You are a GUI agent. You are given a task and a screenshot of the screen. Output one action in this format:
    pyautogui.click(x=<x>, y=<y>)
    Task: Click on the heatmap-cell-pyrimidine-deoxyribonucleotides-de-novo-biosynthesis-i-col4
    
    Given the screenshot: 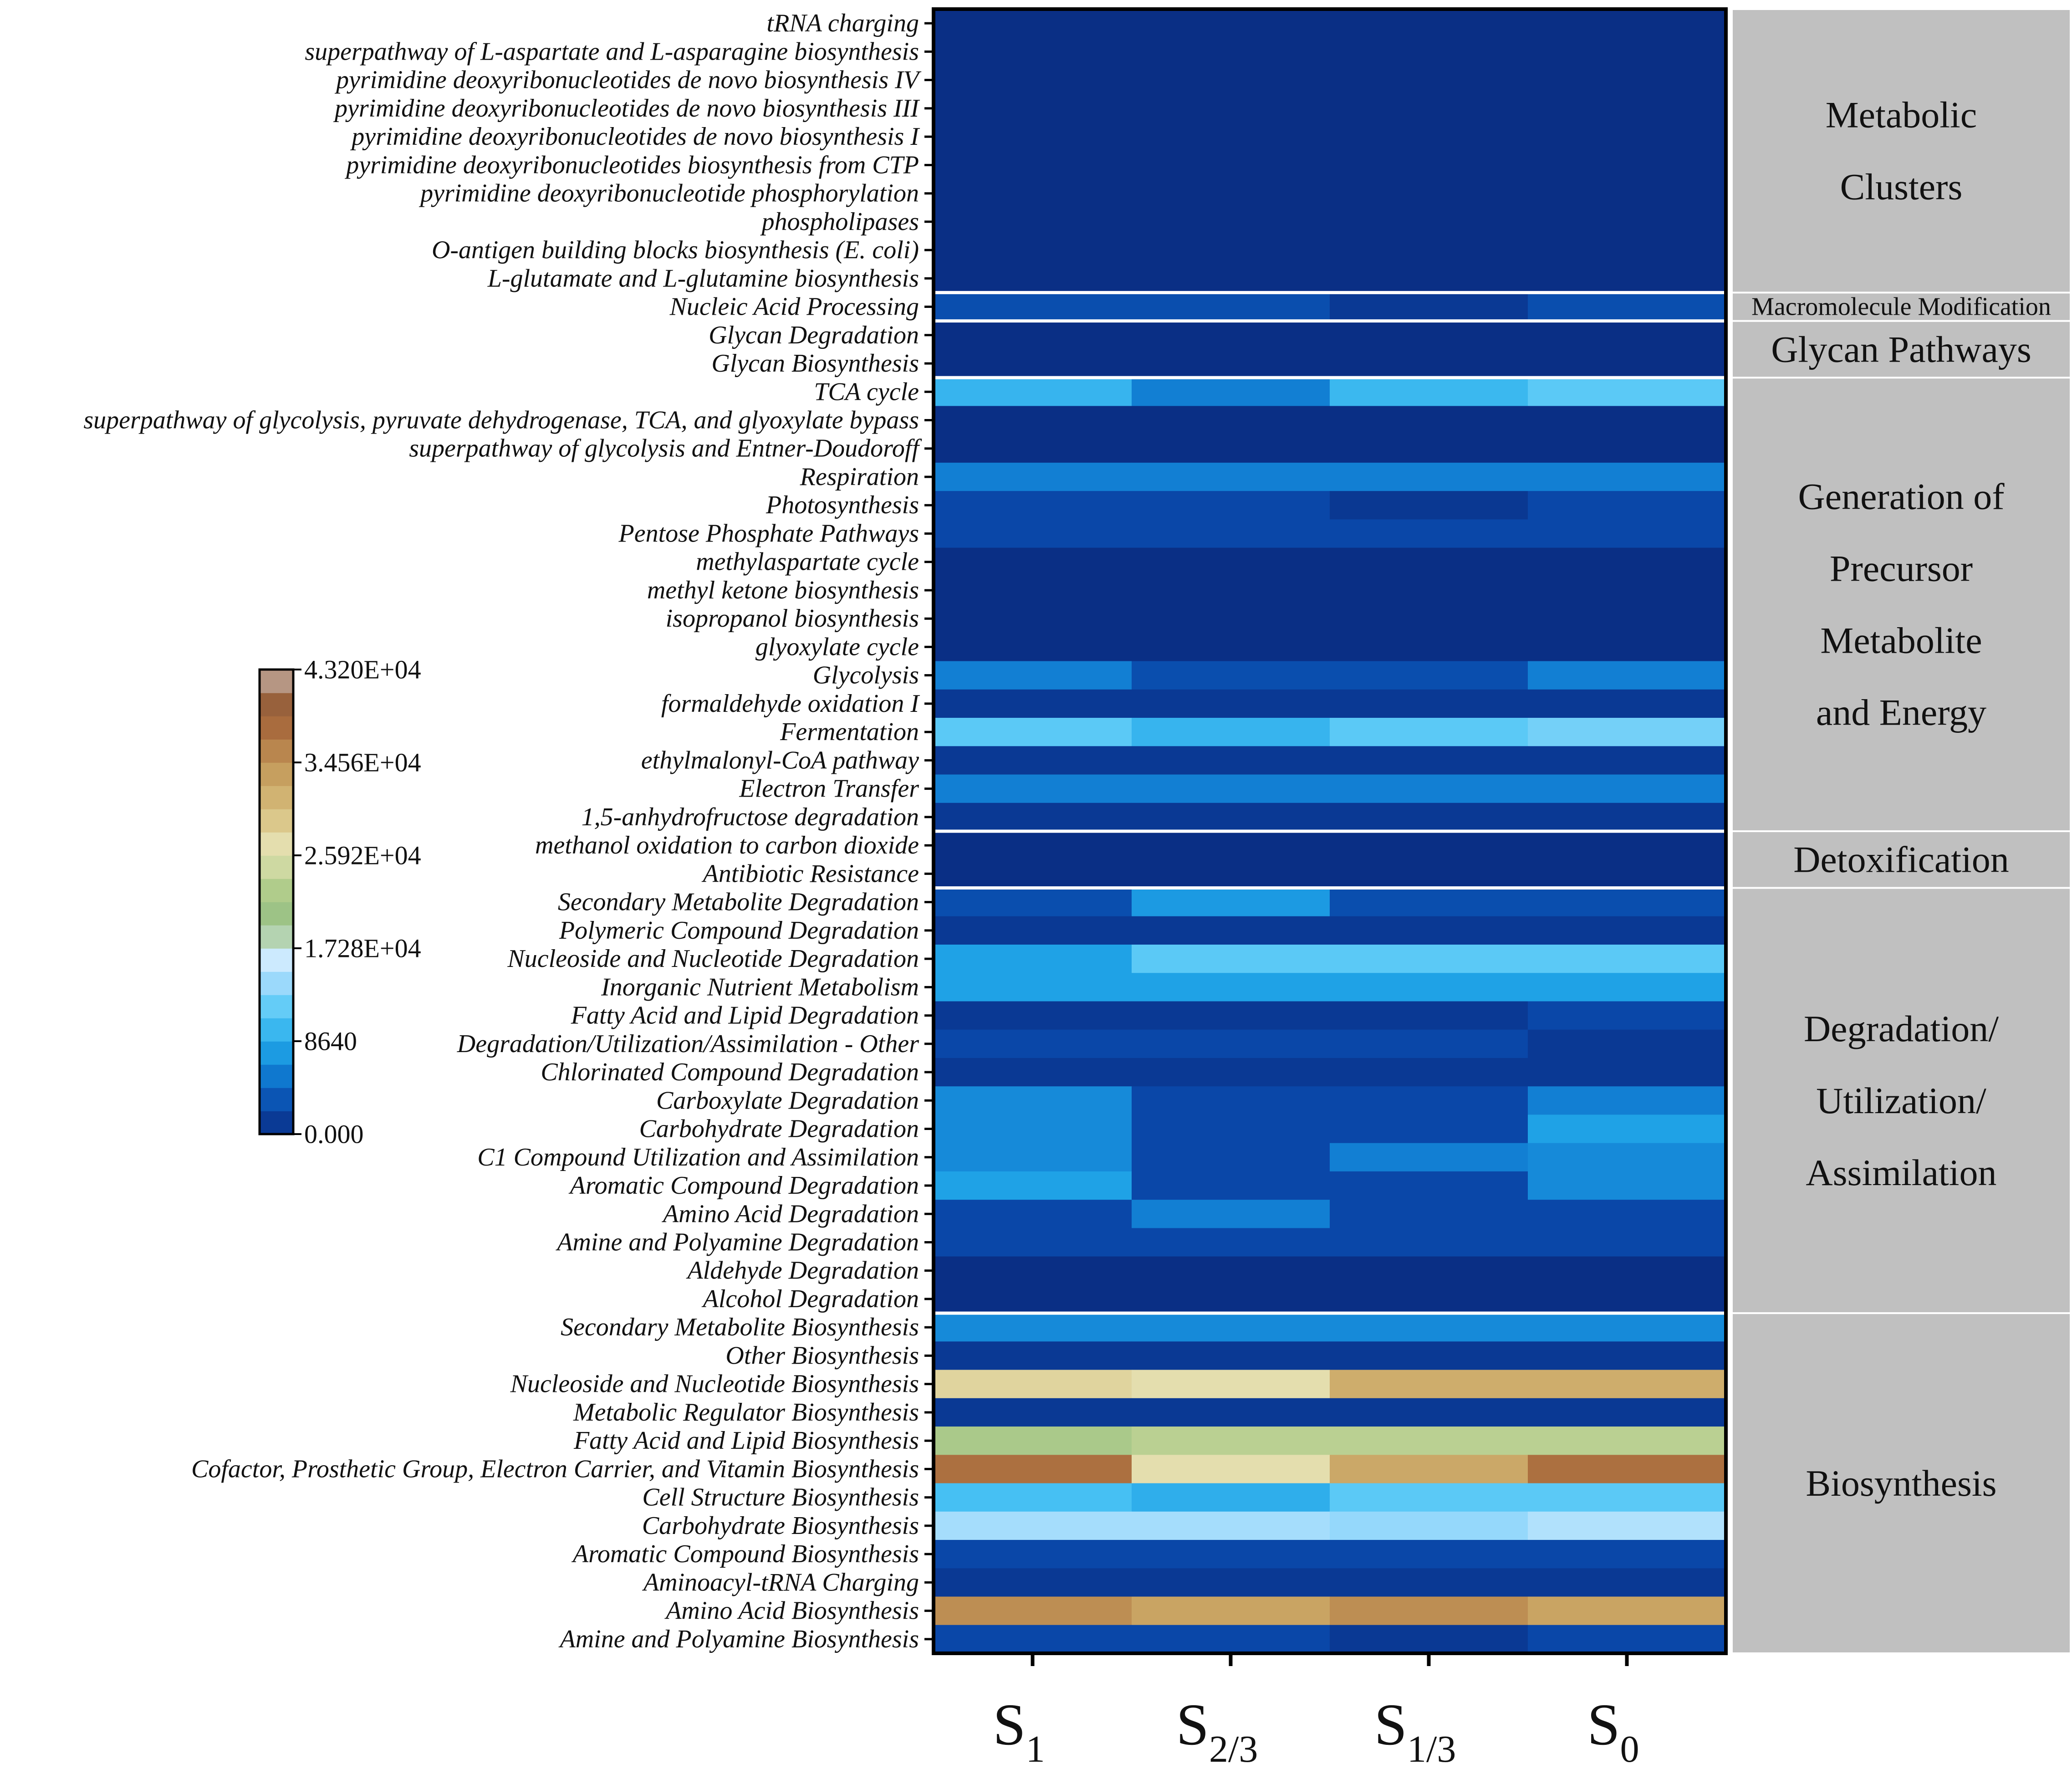 What is the action you would take?
    pyautogui.click(x=1627, y=137)
    